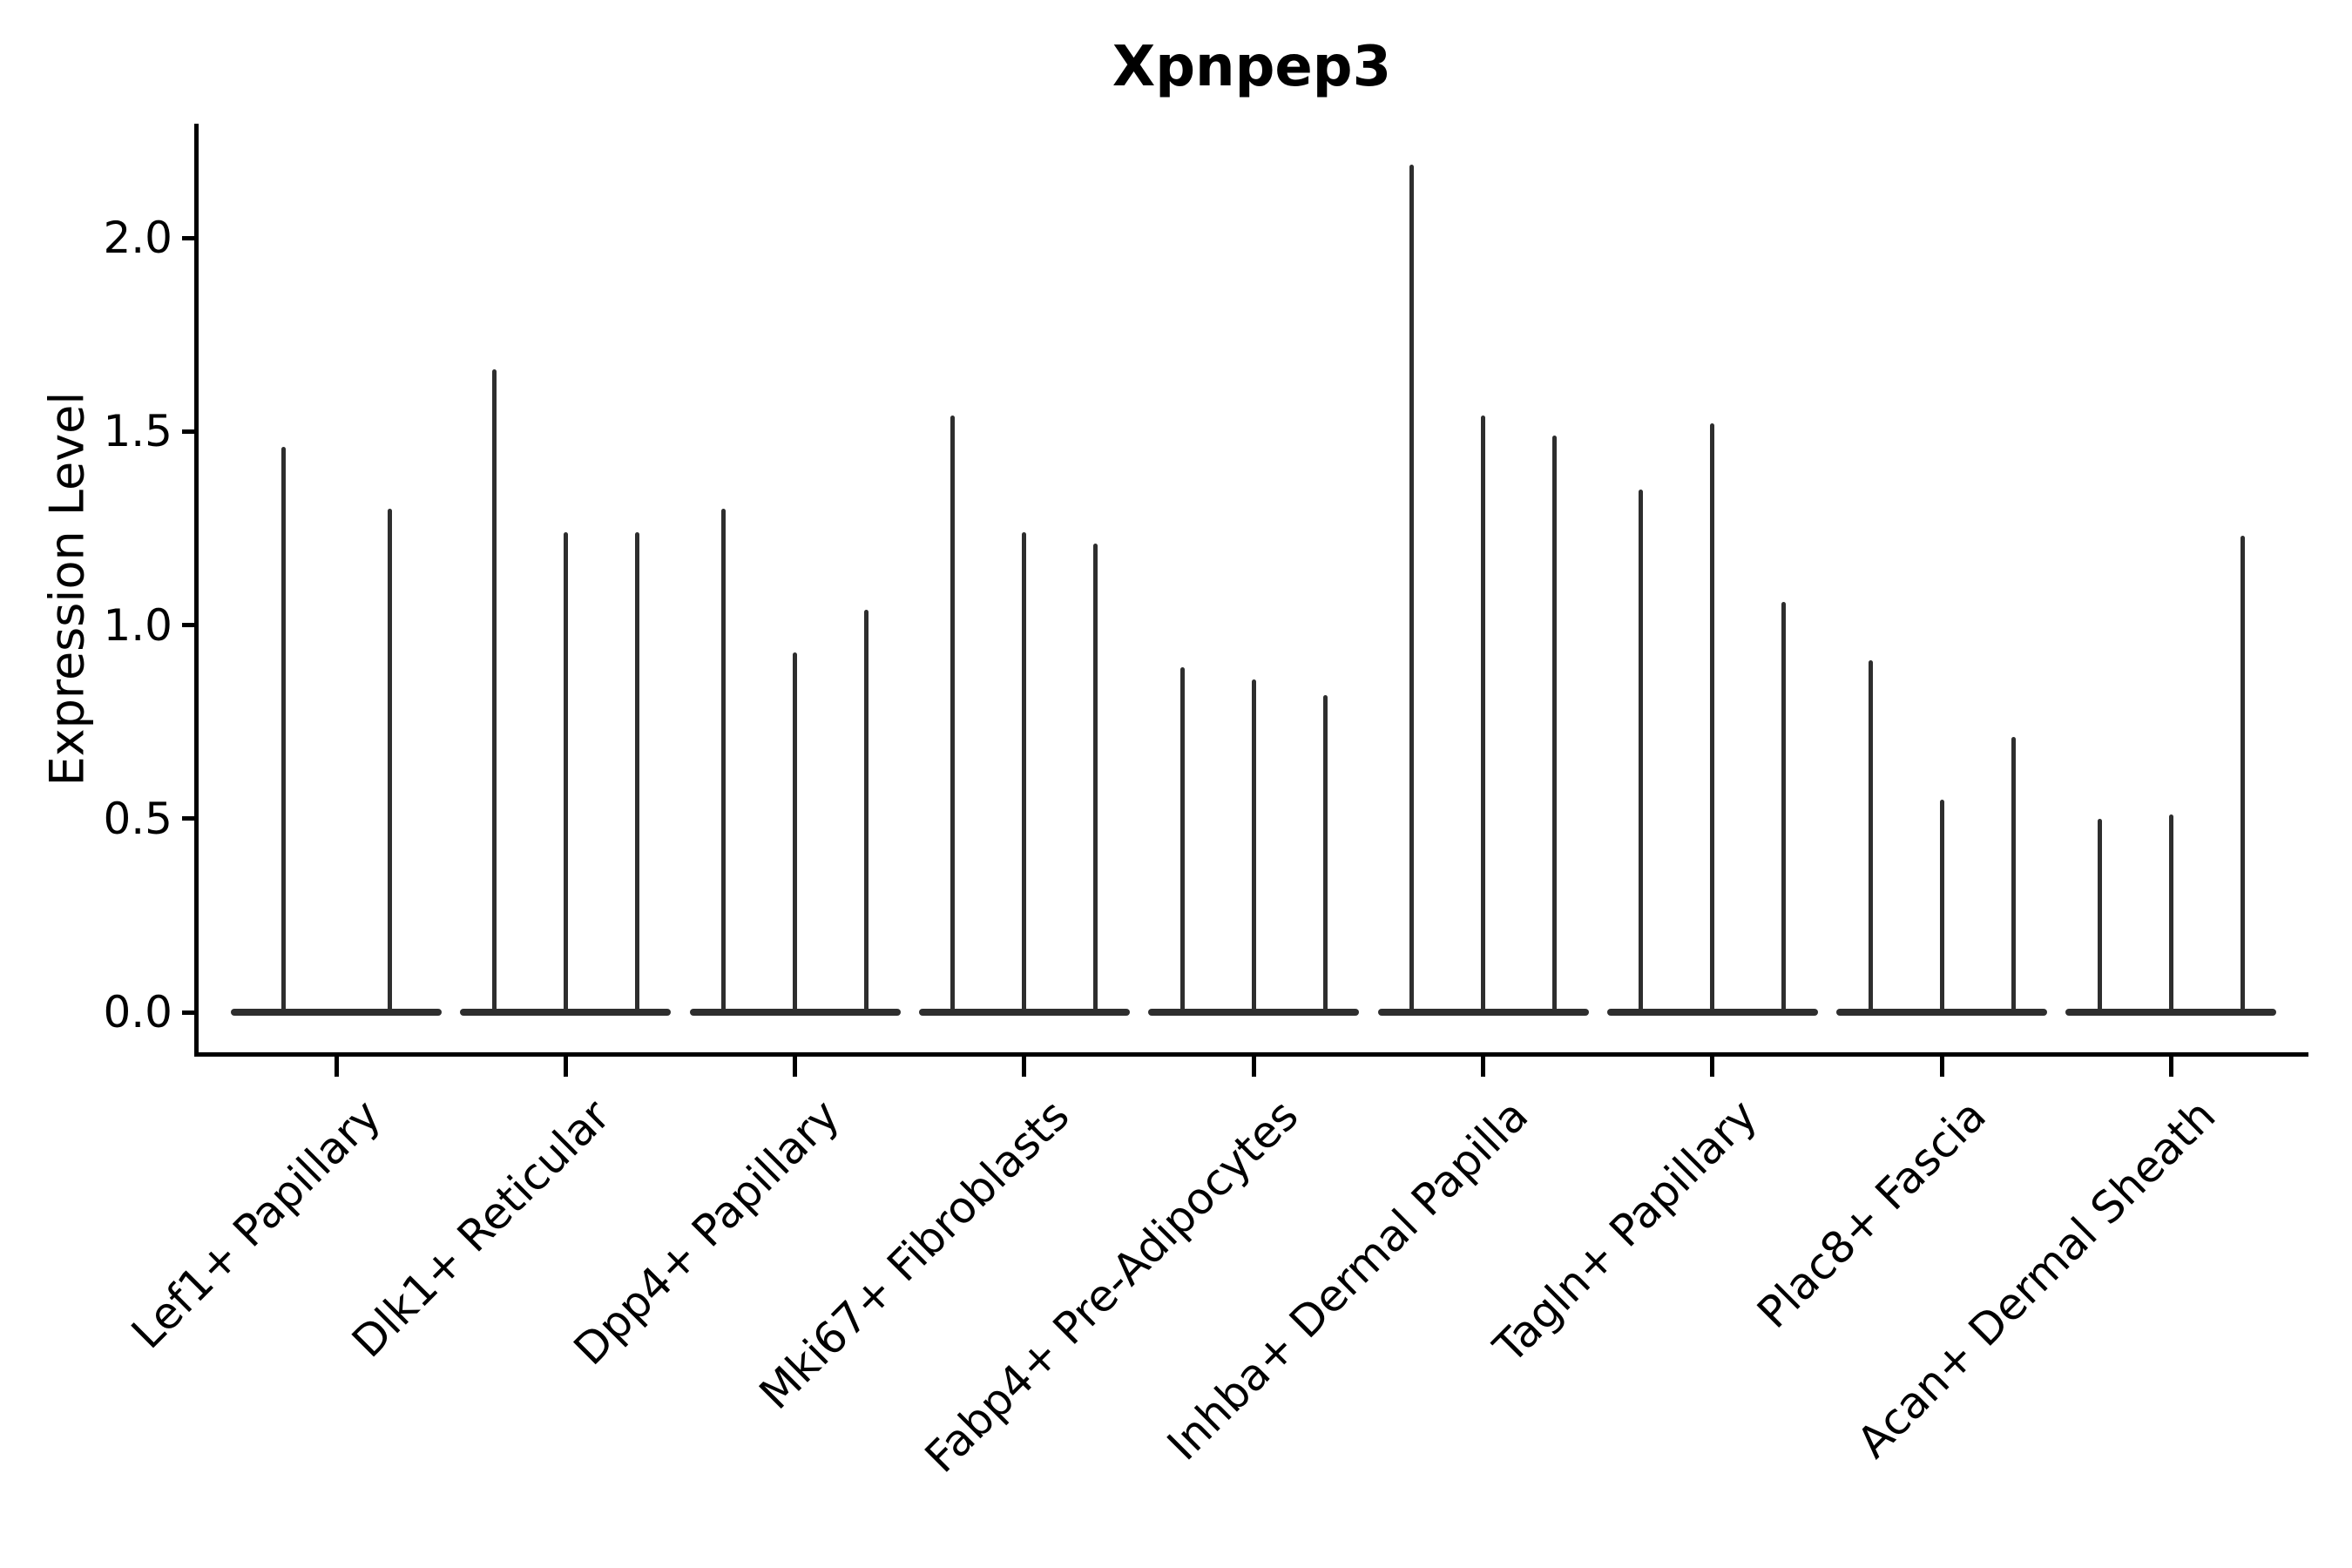 The image size is (2352, 1568). I want to click on x-tick-label: Lef1+ Papillary, so click(256, 1224).